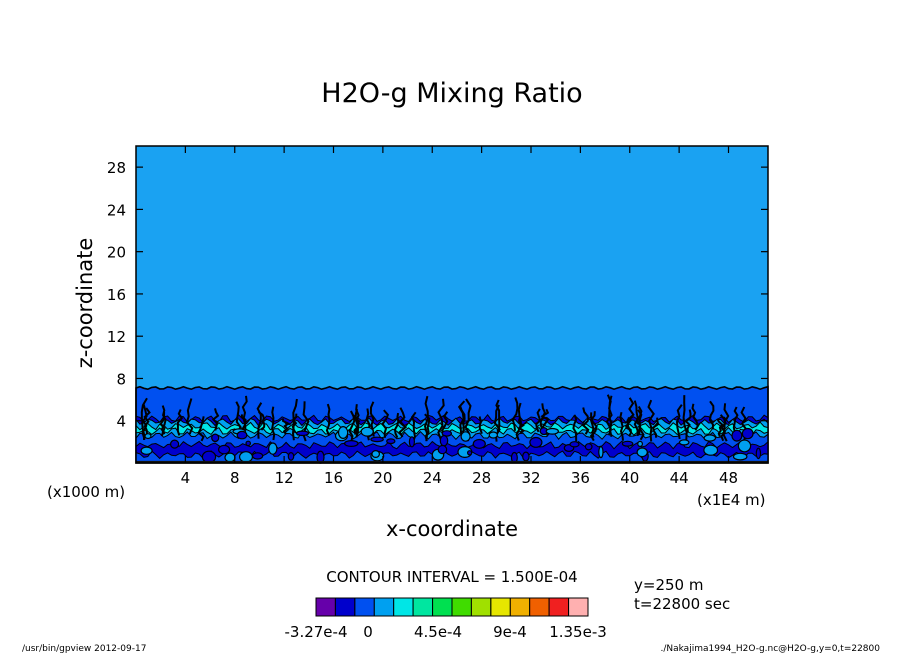 This screenshot has height=654, width=904. Describe the element at coordinates (580, 478) in the screenshot. I see `x-tick-label: 36` at that location.